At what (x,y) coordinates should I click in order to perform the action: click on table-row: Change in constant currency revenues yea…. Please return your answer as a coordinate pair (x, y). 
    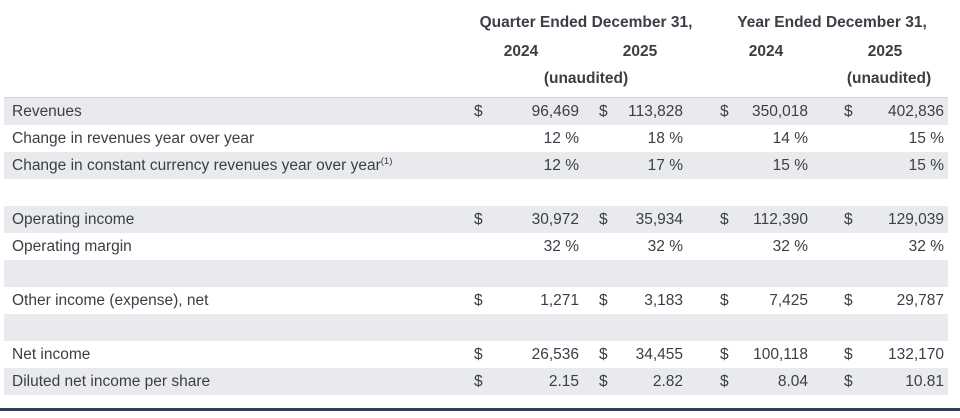
    Looking at the image, I should click on (476, 165).